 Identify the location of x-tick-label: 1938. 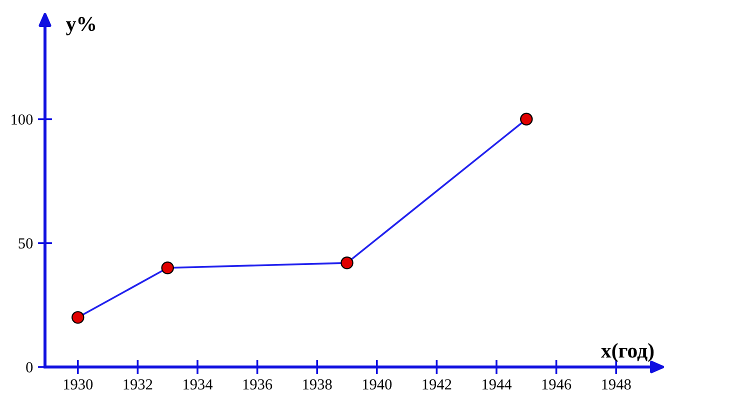
(317, 384).